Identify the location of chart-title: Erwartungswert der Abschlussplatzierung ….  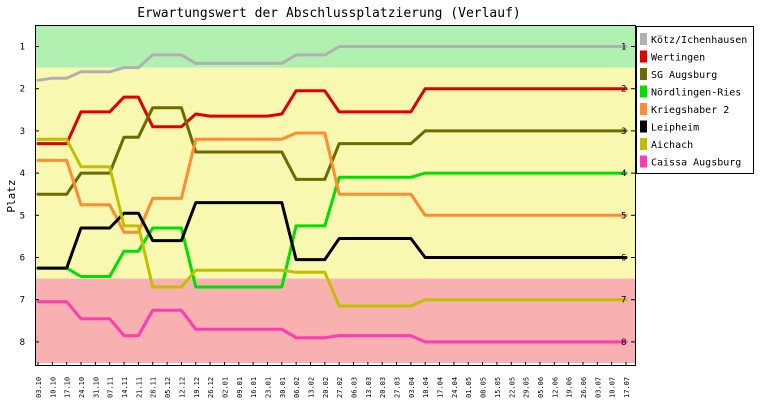
(329, 13).